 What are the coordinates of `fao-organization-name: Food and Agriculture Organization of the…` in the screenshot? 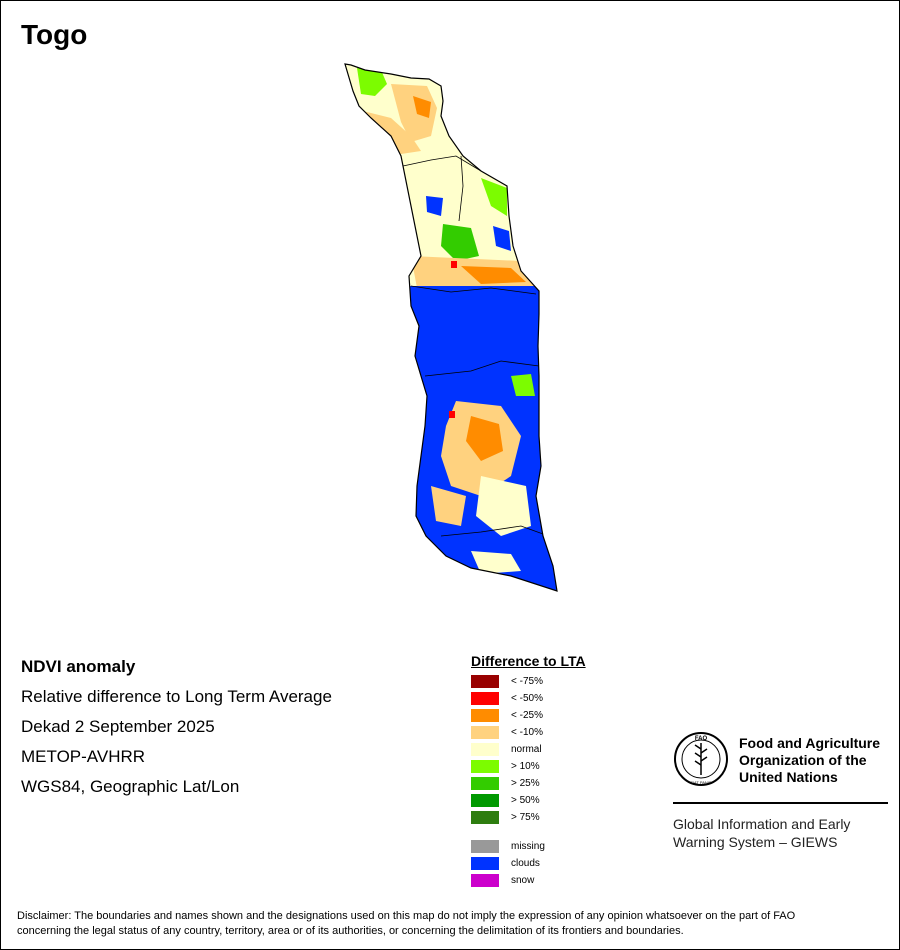 It's located at (819, 760).